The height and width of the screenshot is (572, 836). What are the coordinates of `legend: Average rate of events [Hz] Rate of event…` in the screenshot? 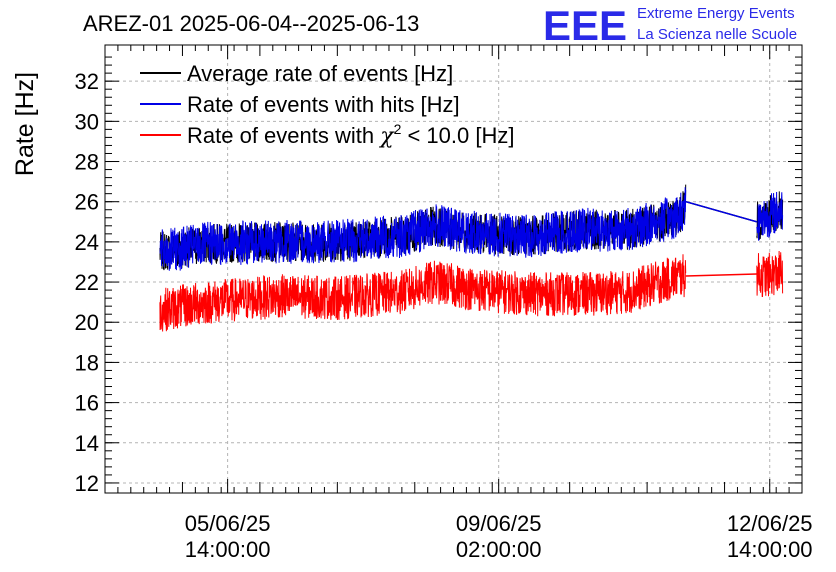 It's located at (327, 105).